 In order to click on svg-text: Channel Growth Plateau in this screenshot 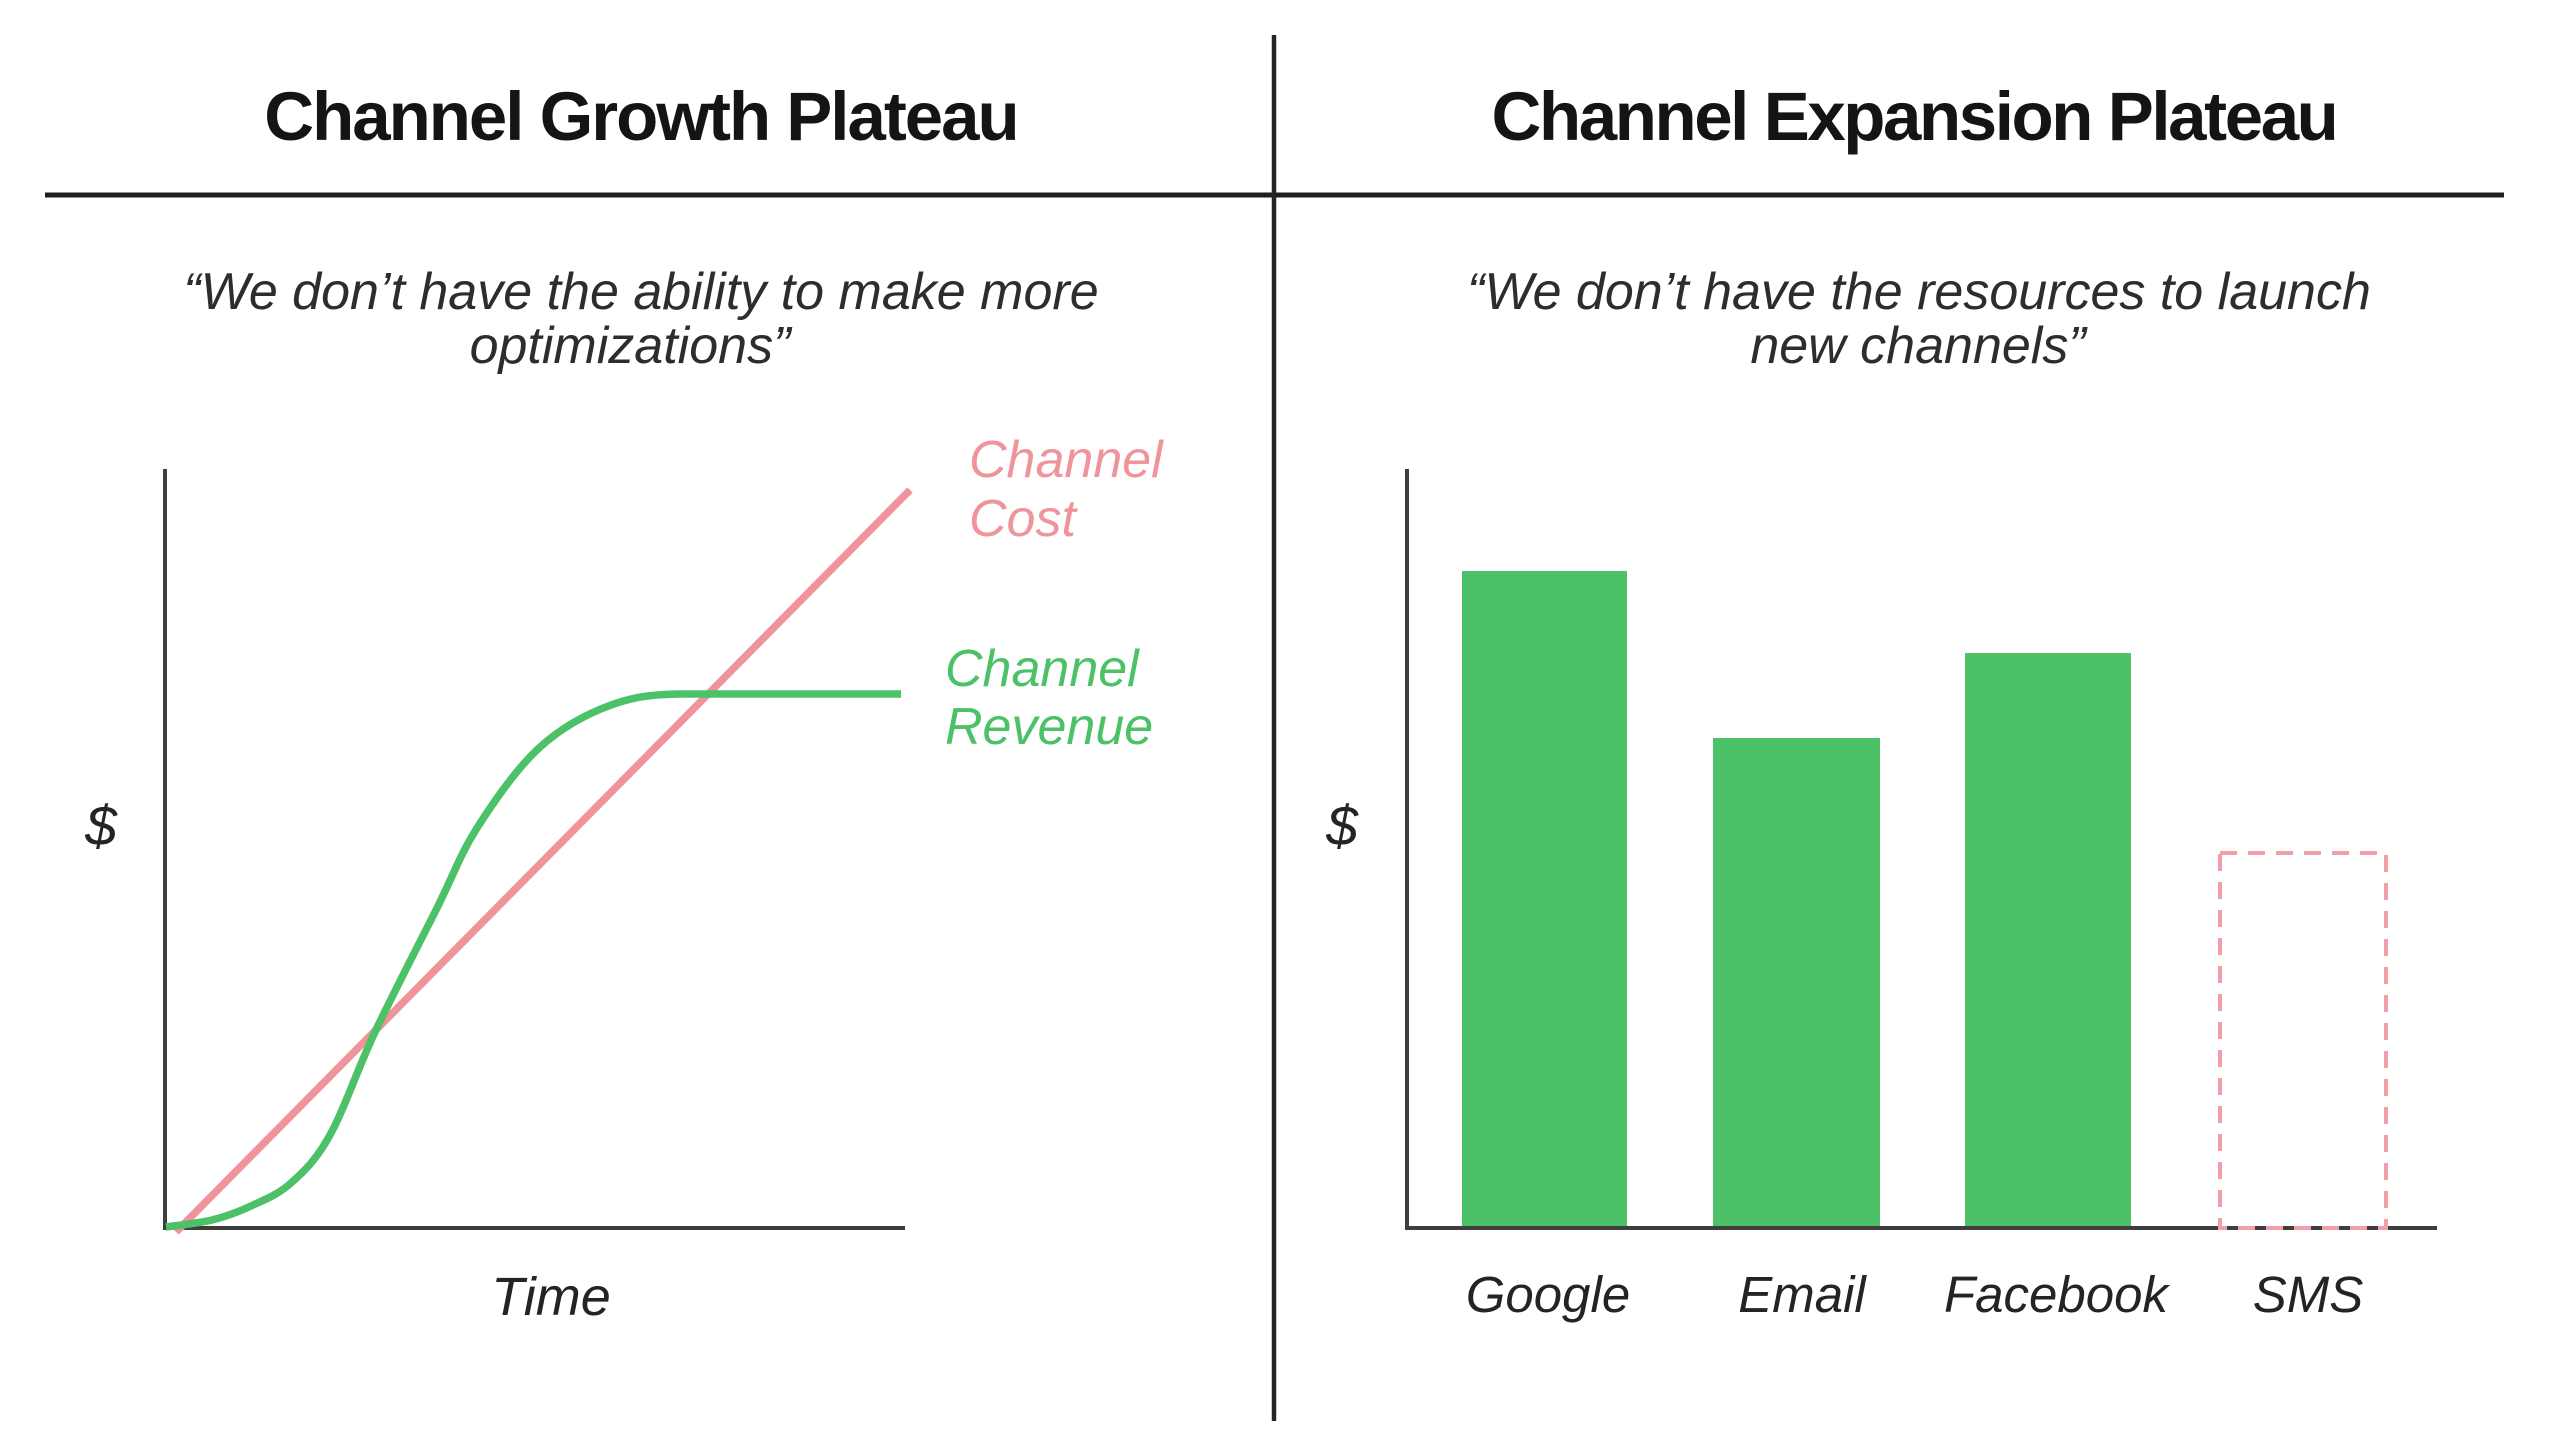, I will do `click(640, 116)`.